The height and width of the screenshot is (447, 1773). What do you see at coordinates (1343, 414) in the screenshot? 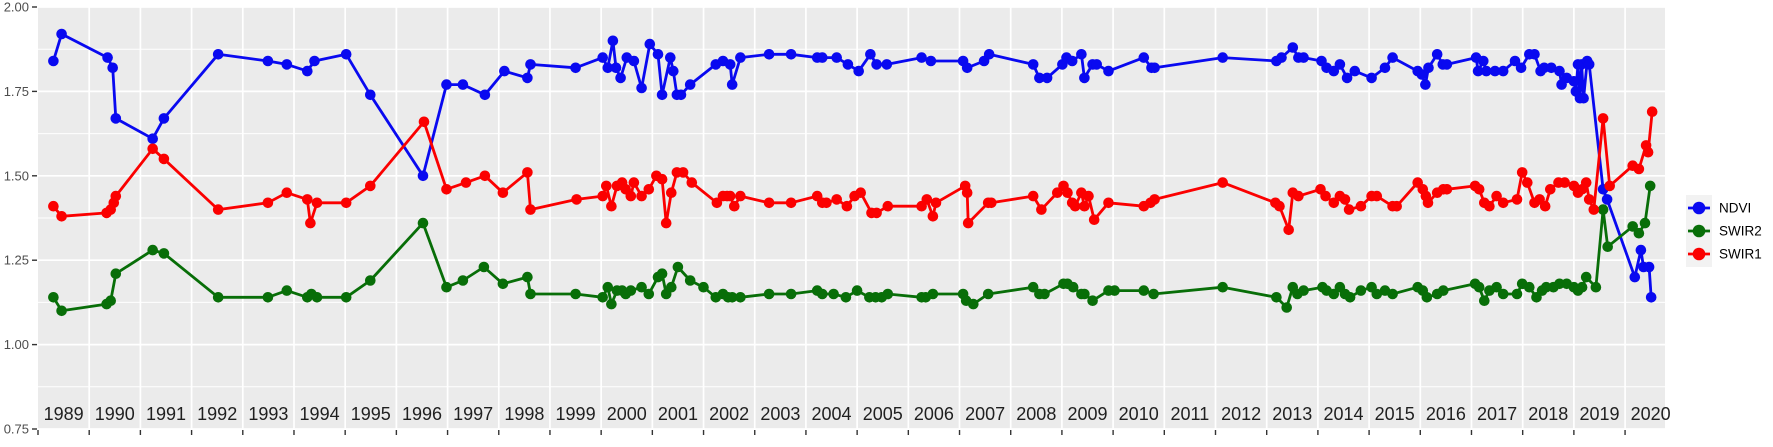
I see `x-year-label: 2014` at bounding box center [1343, 414].